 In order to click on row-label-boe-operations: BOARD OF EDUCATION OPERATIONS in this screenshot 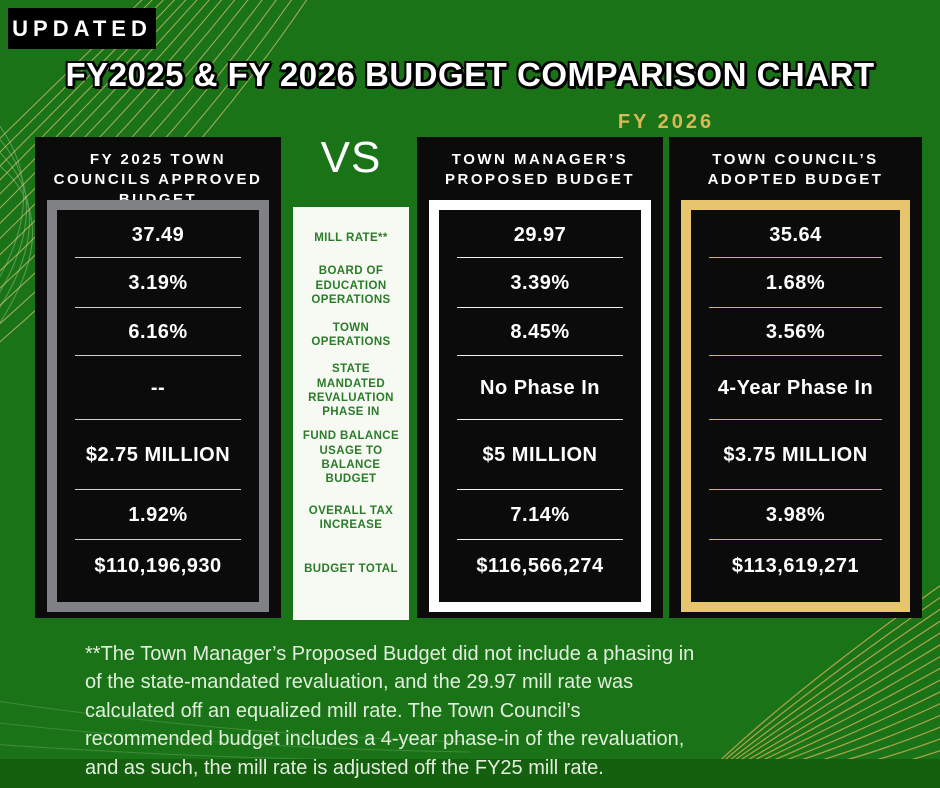, I will do `click(351, 286)`.